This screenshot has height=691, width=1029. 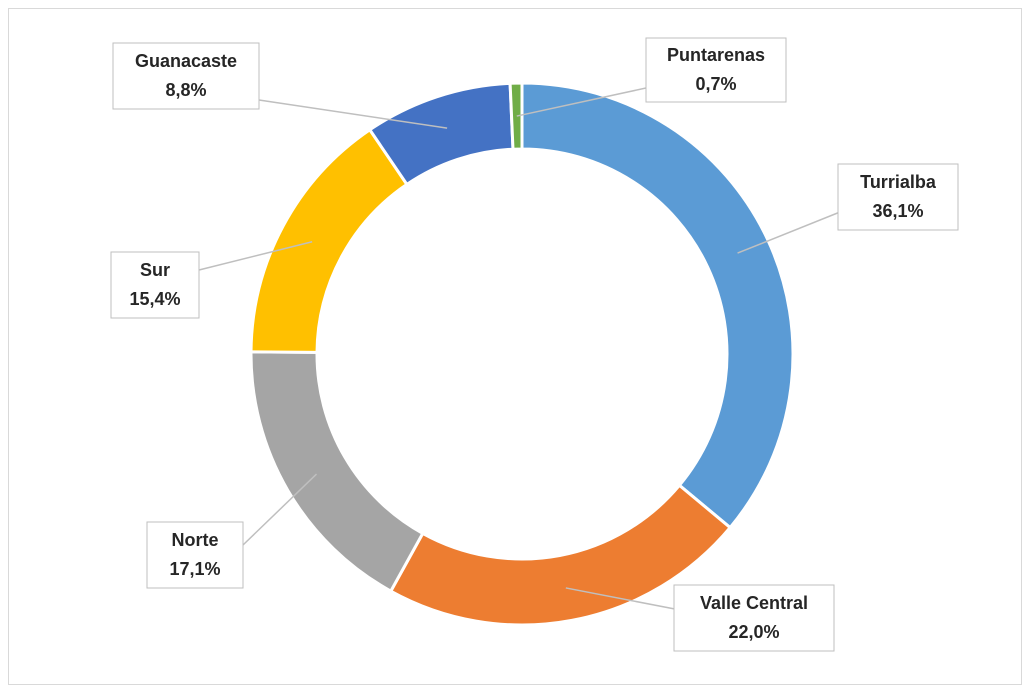 I want to click on donut-slice, so click(x=516, y=116).